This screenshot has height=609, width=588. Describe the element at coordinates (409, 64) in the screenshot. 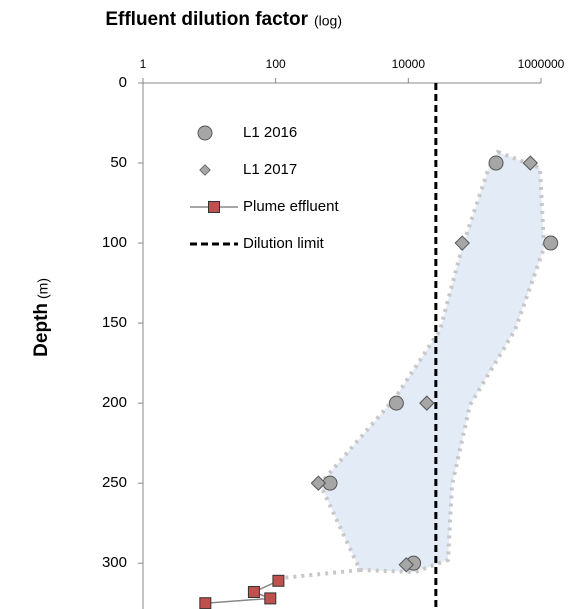

I see `x-tick-label: 10000` at that location.